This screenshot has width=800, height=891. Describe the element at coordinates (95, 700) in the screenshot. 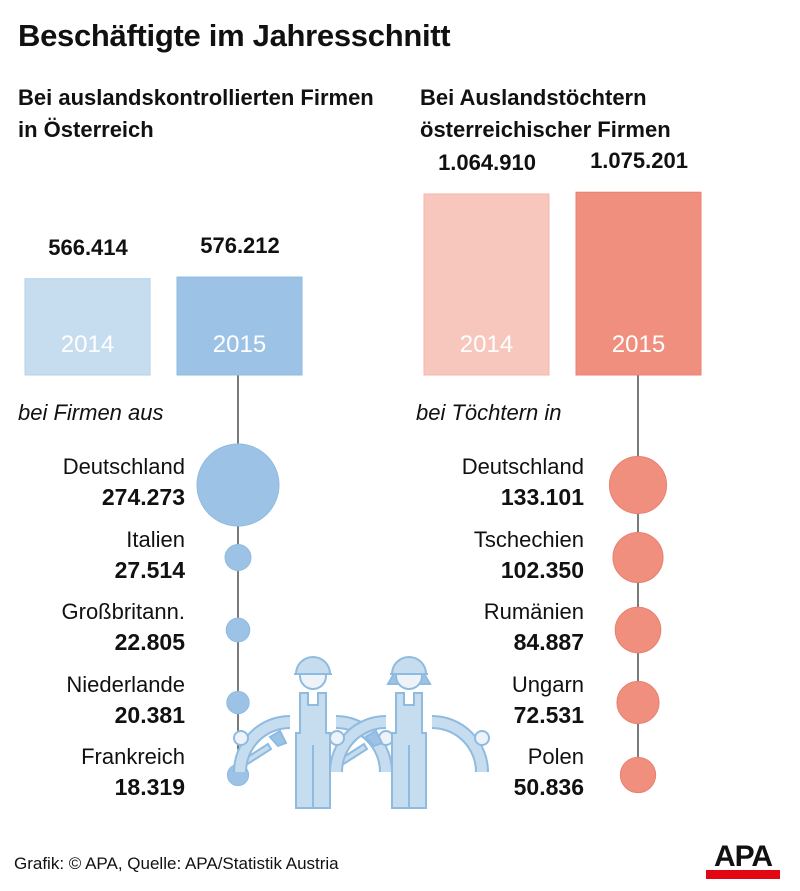

I see `country-label: Niederlande 20.381` at that location.